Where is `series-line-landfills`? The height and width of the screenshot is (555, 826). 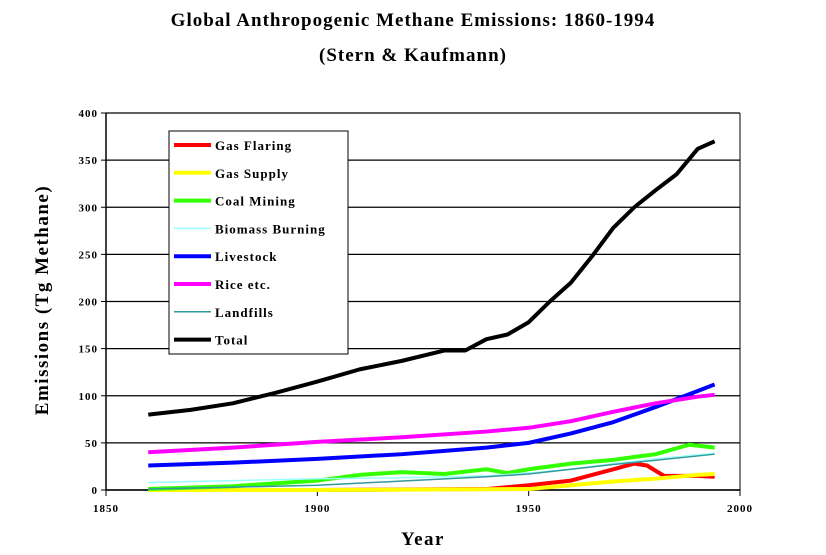 series-line-landfills is located at coordinates (431, 471).